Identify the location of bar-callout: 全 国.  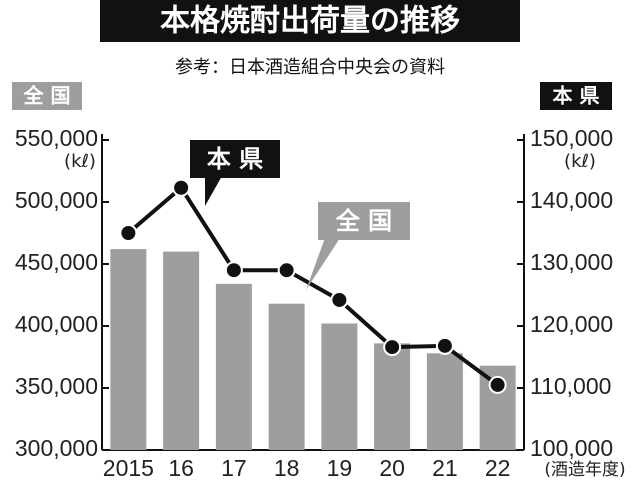
(363, 221).